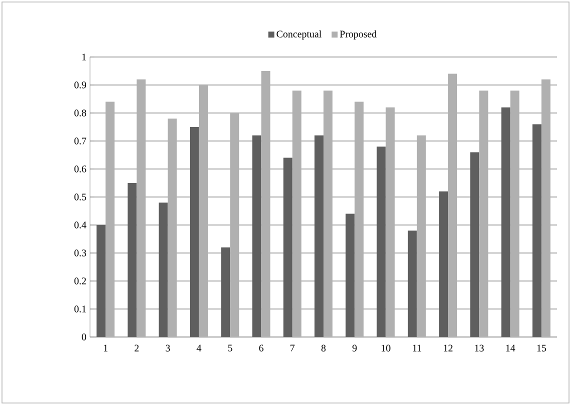 The width and height of the screenshot is (571, 405). Describe the element at coordinates (80, 197) in the screenshot. I see `y-tick-label: 0.5` at that location.